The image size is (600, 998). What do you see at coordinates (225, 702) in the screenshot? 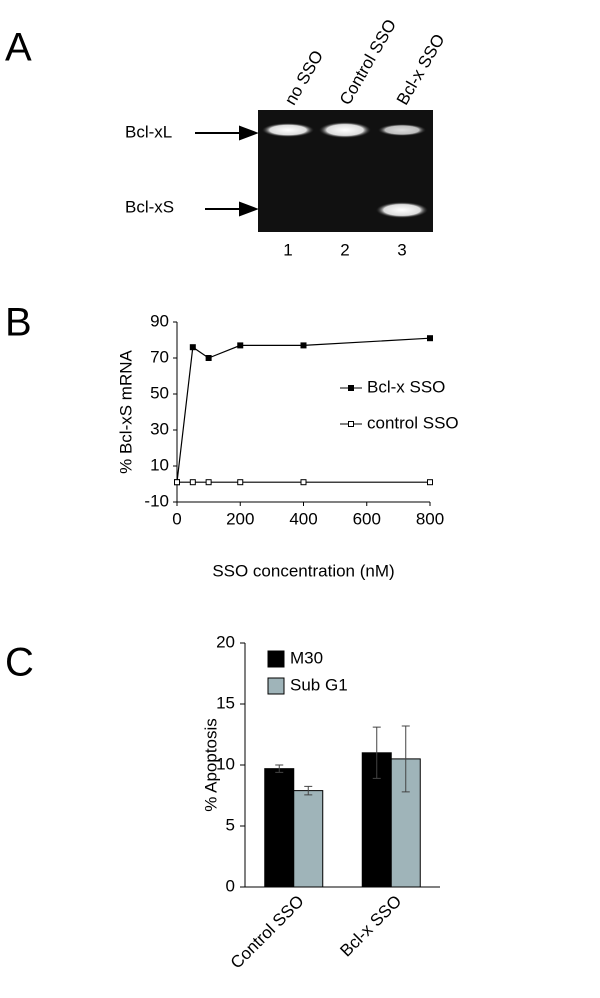
I see `y-tick-label: 15` at bounding box center [225, 702].